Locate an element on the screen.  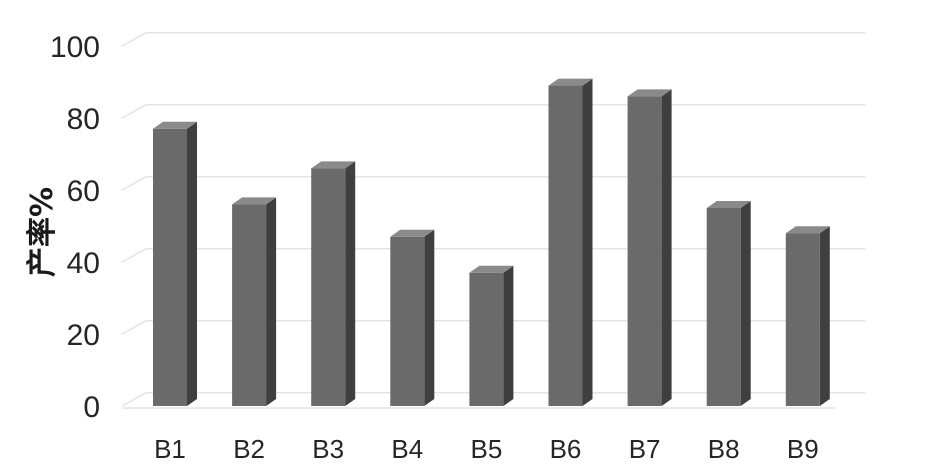
x-tick-label-B8: B8 is located at coordinates (724, 449).